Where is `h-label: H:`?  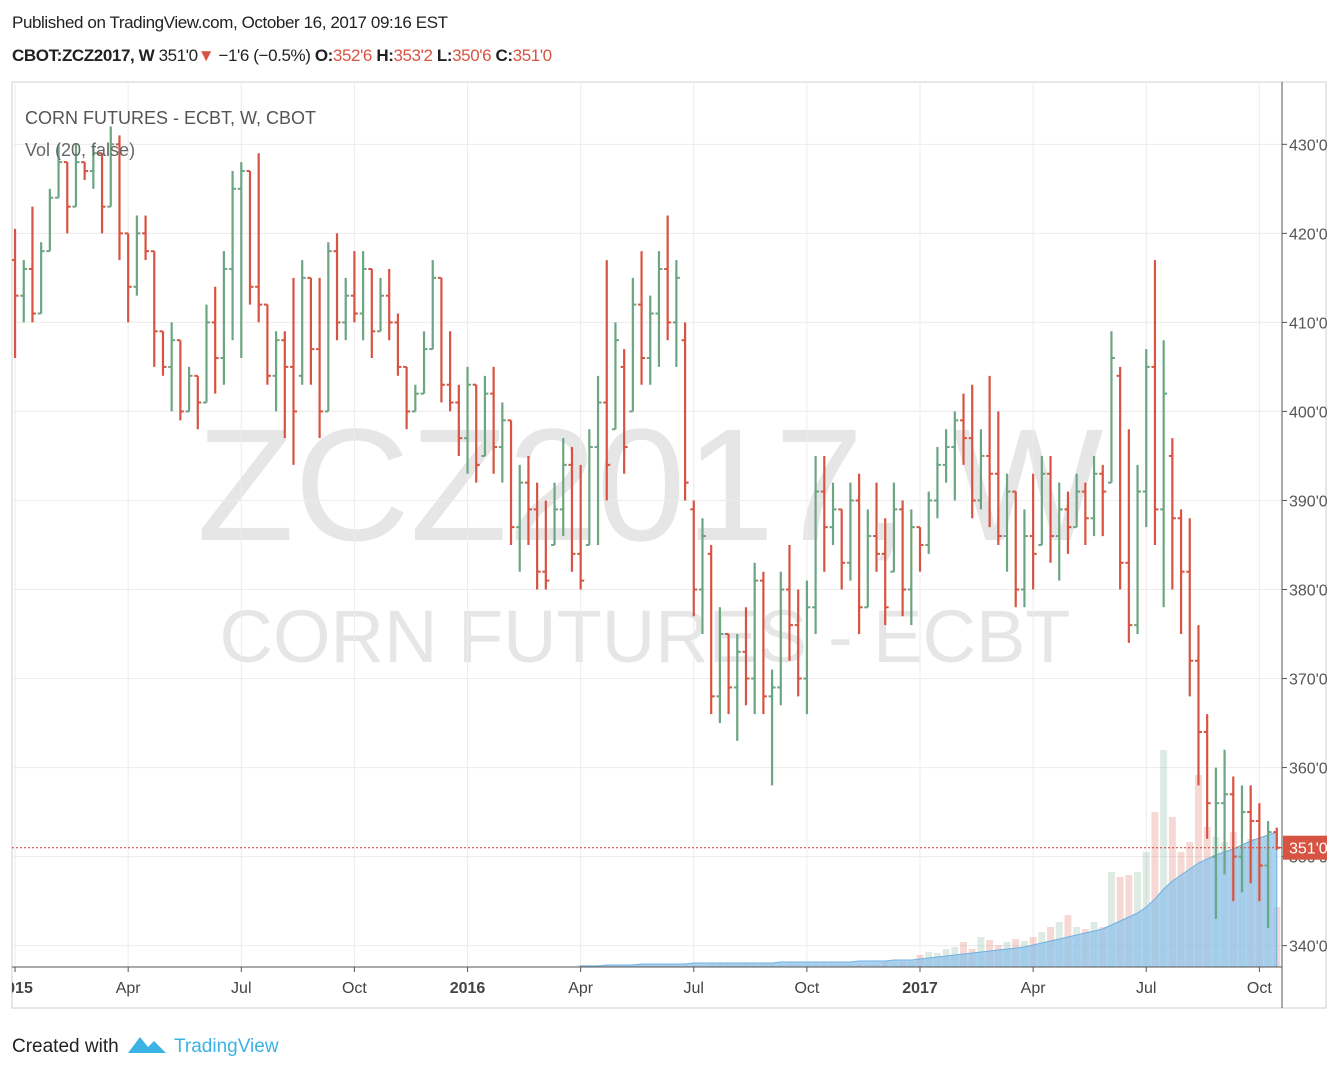 h-label: H: is located at coordinates (385, 55).